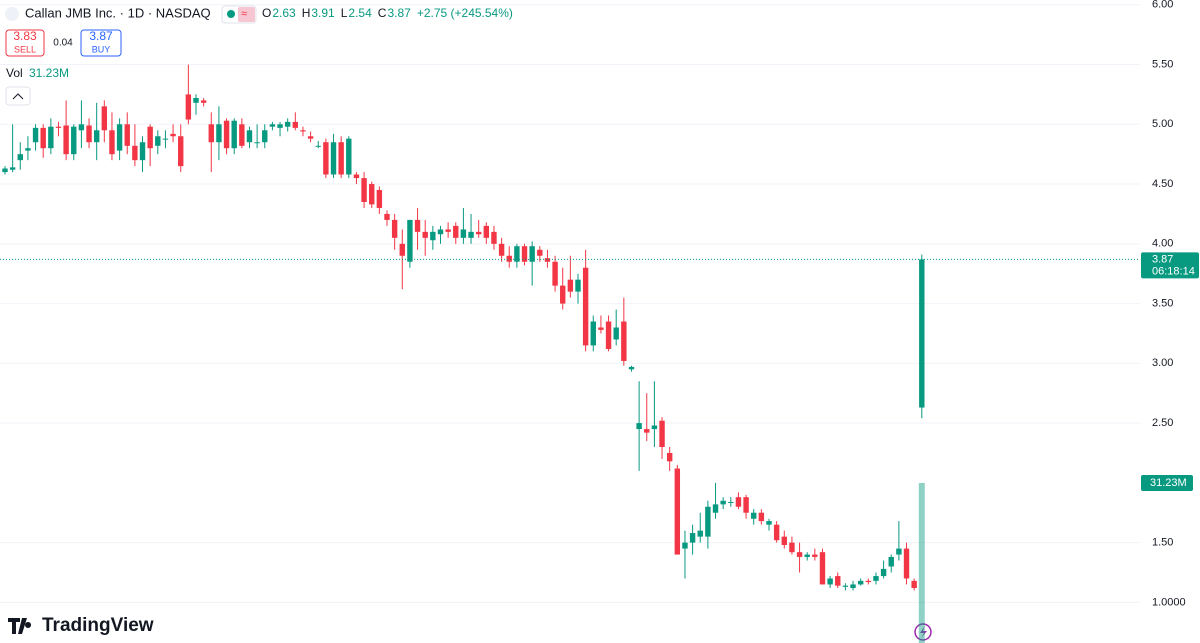  Describe the element at coordinates (323, 13) in the screenshot. I see `ohlc-value: 3.91` at that location.